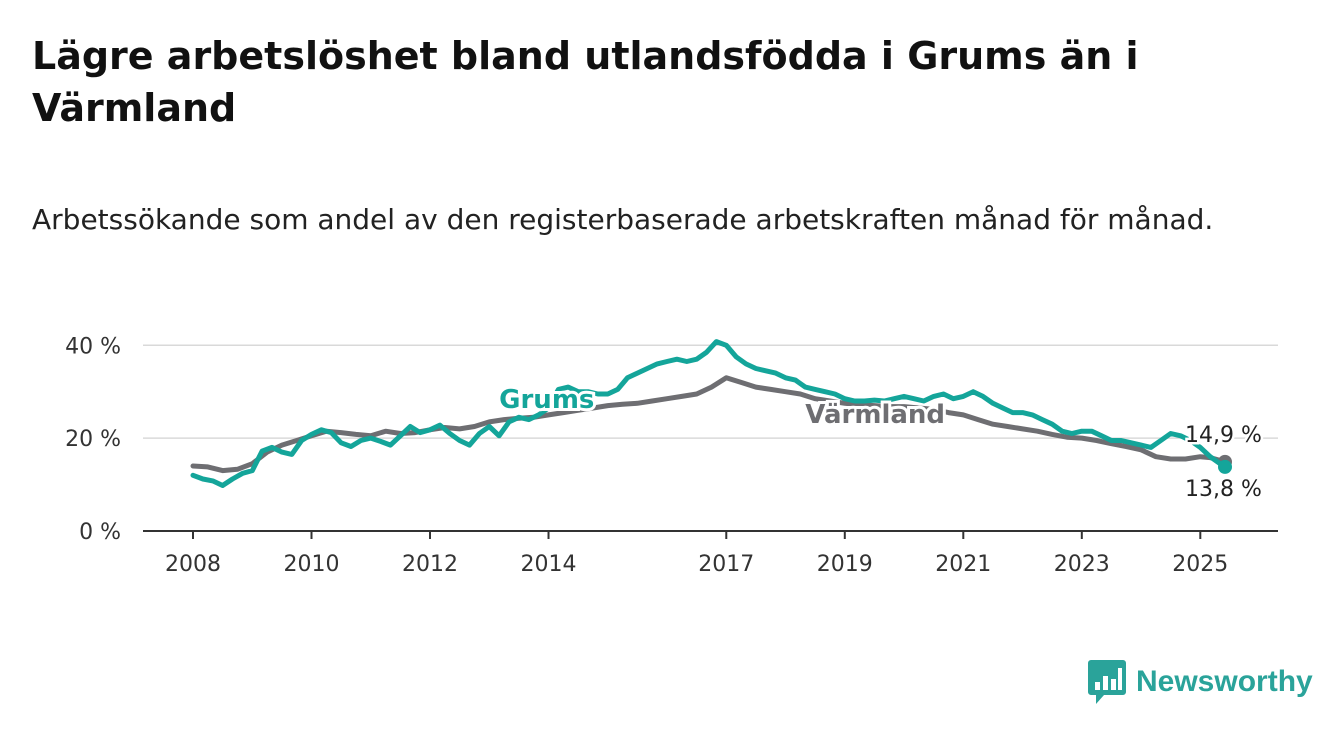 This screenshot has width=1340, height=734. What do you see at coordinates (1225, 466) in the screenshot?
I see `series-endpoint-grums` at bounding box center [1225, 466].